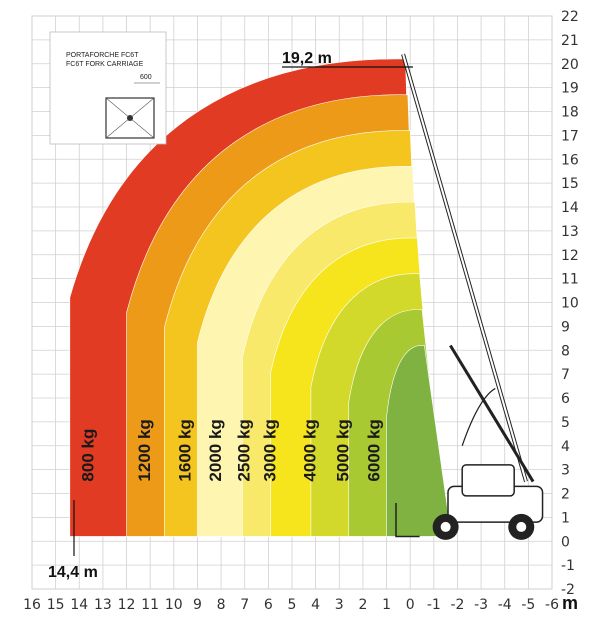 The width and height of the screenshot is (594, 623). I want to click on y-tick-label: 2, so click(565, 495).